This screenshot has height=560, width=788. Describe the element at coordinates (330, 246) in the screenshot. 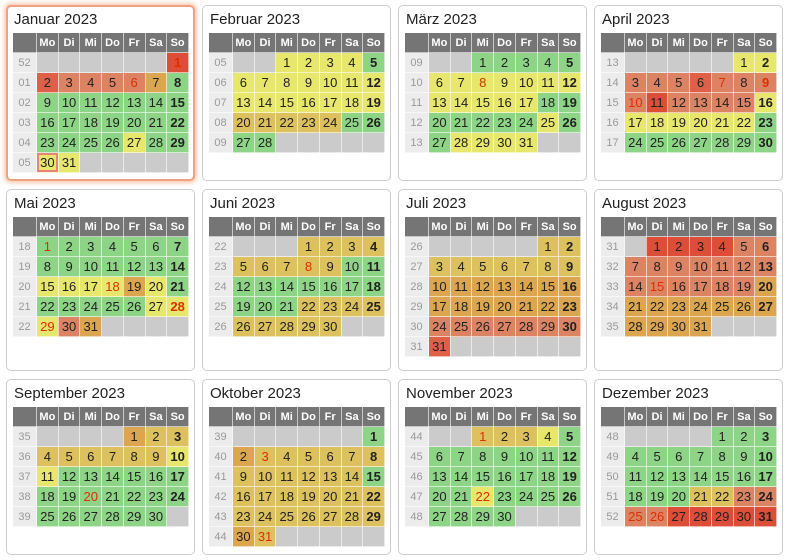

I see `day-cell: 2` at that location.